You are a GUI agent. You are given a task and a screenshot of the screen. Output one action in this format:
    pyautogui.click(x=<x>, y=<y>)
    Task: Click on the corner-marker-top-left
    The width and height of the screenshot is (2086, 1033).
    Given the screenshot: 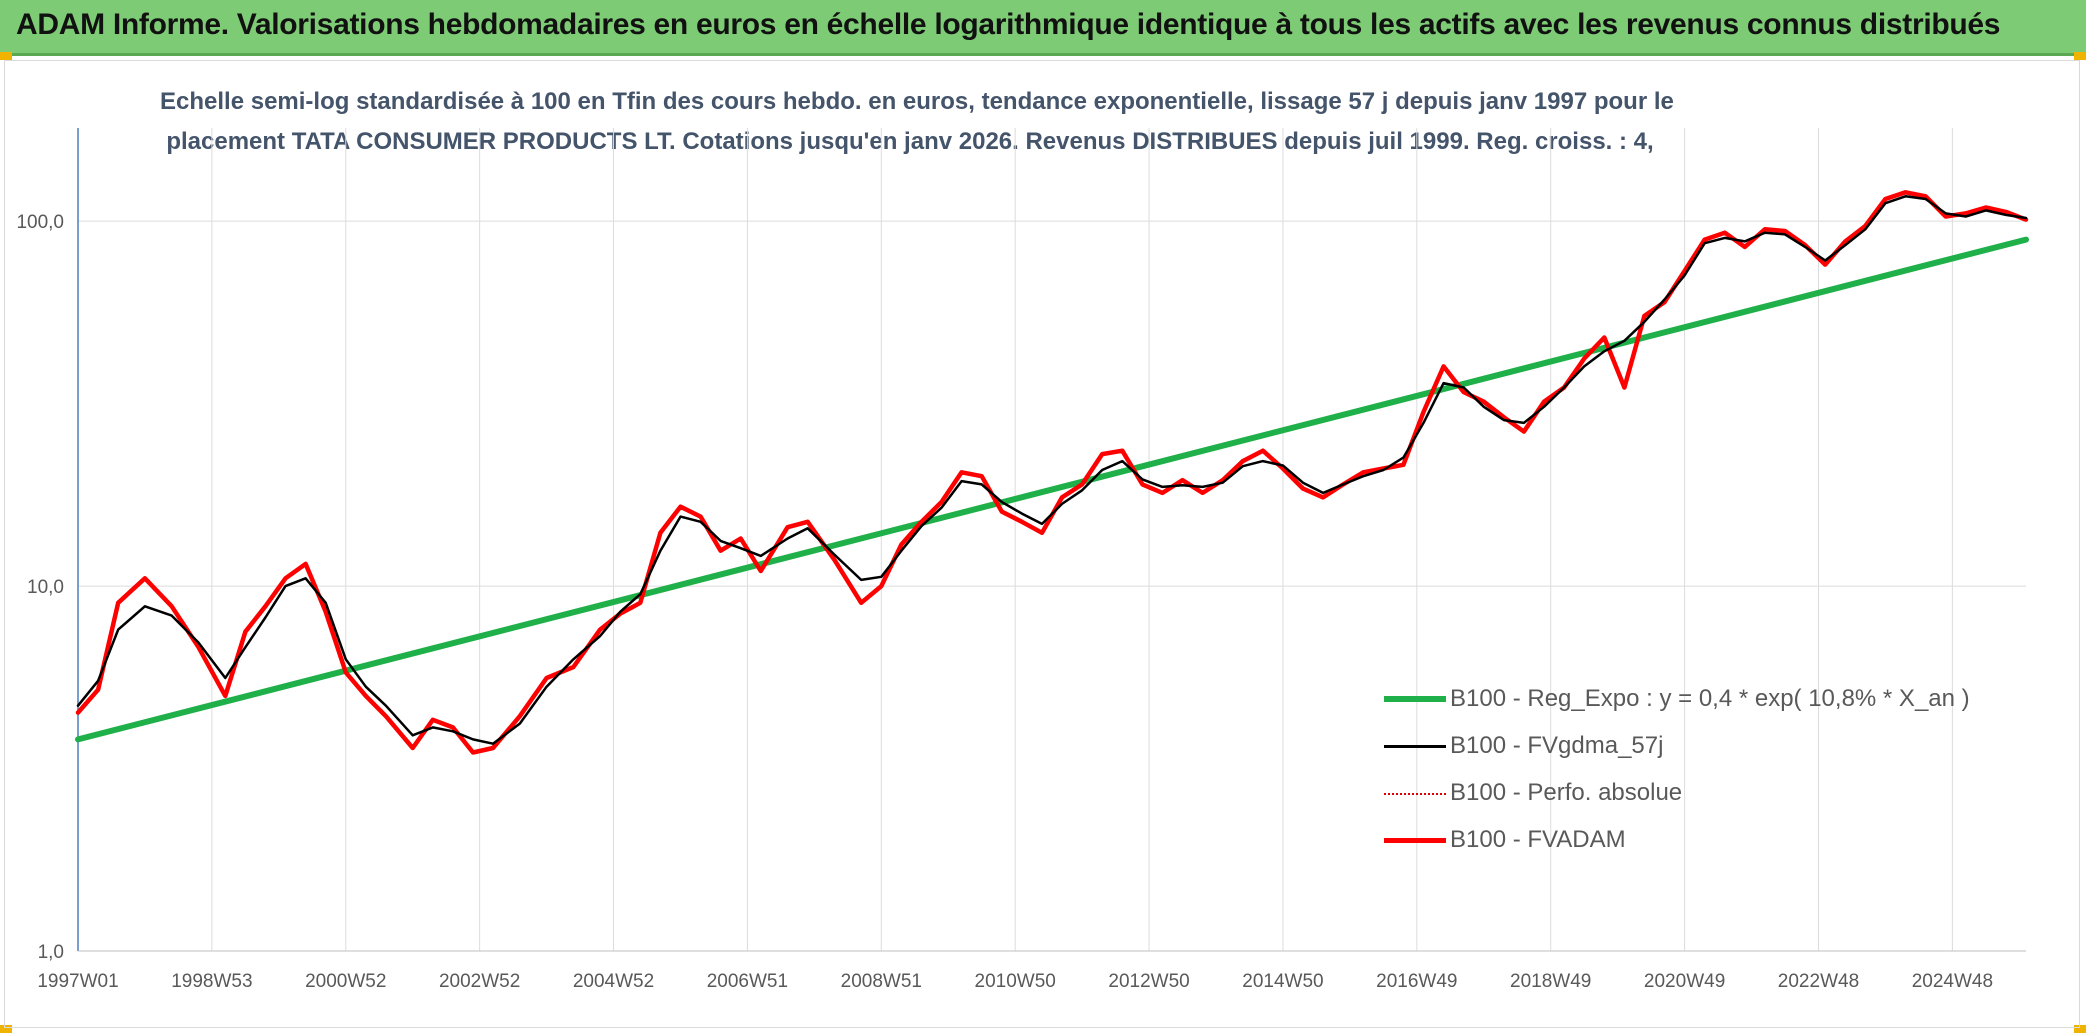 What is the action you would take?
    pyautogui.click(x=6, y=56)
    